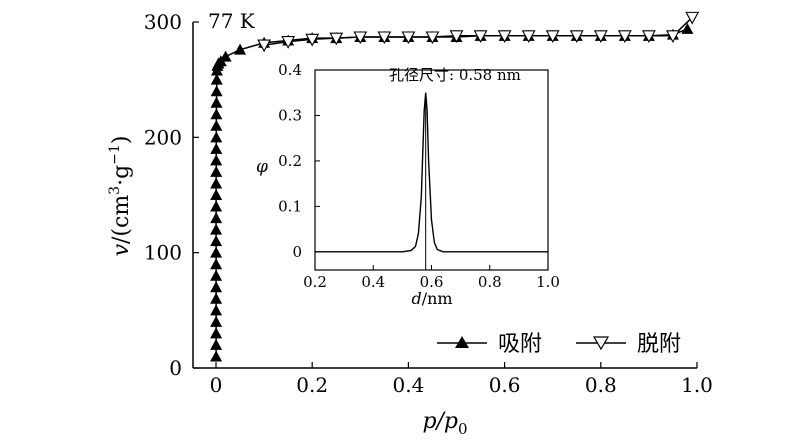 The image size is (800, 444). What do you see at coordinates (559, 344) in the screenshot?
I see `legend: 吸附 脱附` at bounding box center [559, 344].